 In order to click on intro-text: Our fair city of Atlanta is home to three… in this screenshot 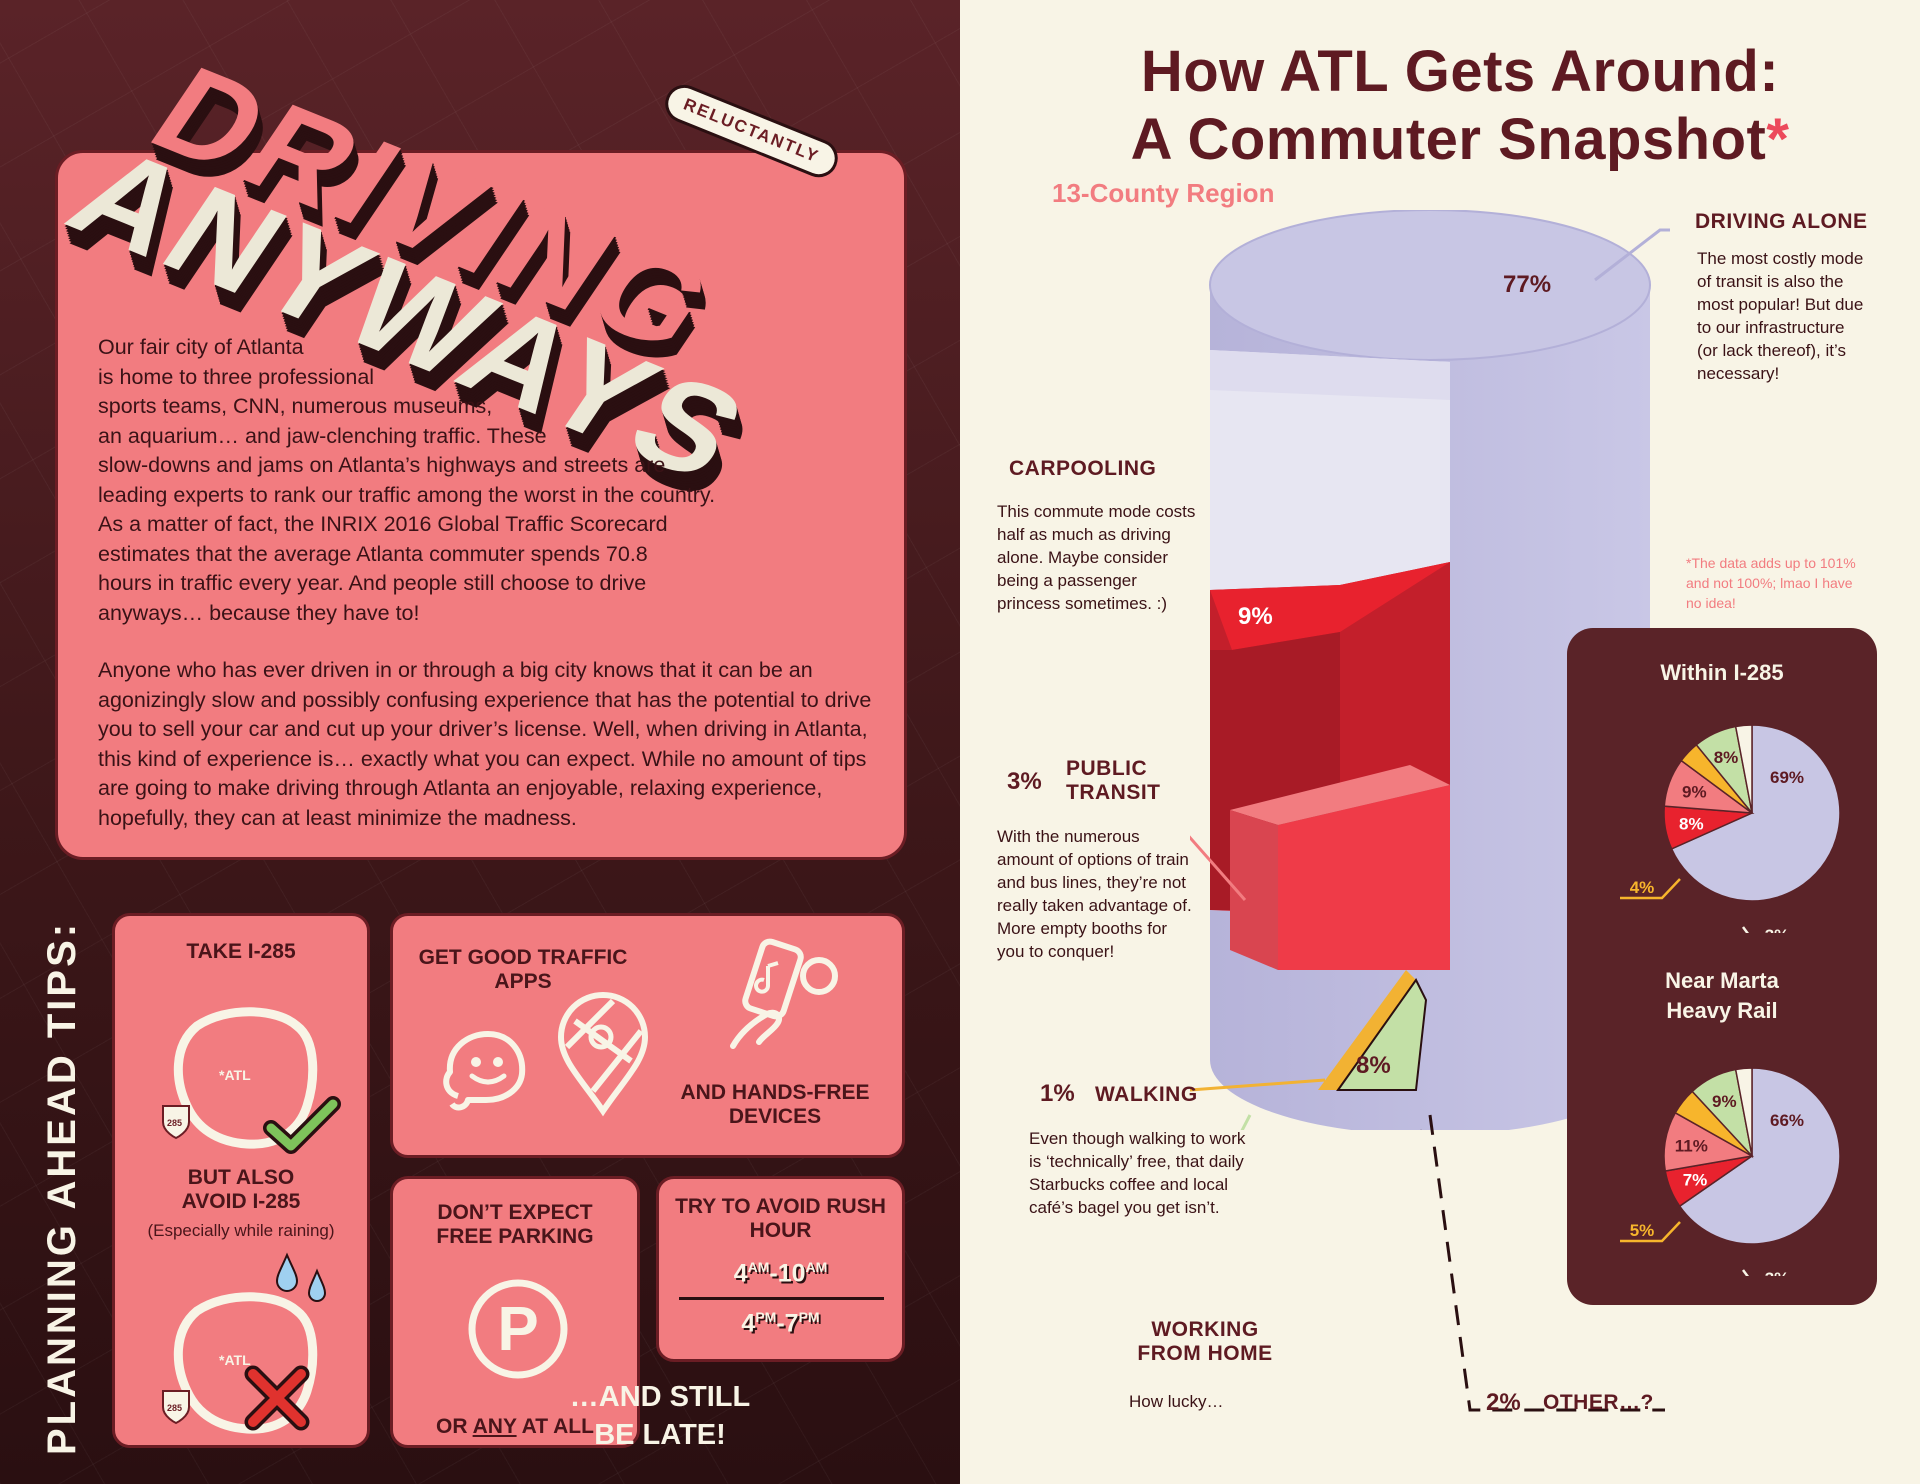, I will do `click(488, 597)`.